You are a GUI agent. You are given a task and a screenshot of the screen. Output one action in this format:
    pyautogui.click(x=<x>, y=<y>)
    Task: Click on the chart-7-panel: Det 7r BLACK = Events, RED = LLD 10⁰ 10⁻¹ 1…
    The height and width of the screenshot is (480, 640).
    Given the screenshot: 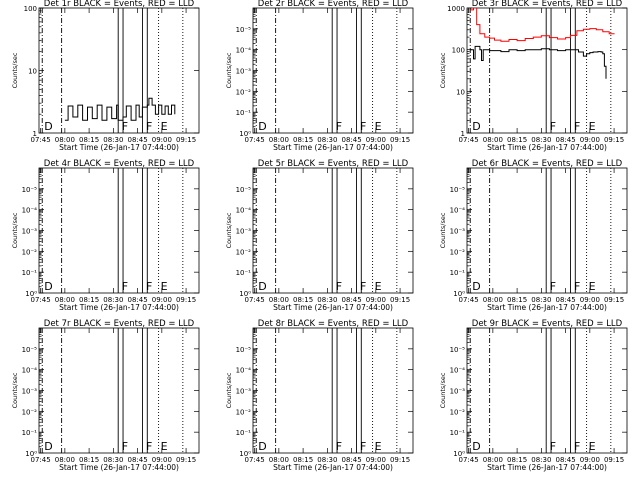 What is the action you would take?
    pyautogui.click(x=105, y=395)
    